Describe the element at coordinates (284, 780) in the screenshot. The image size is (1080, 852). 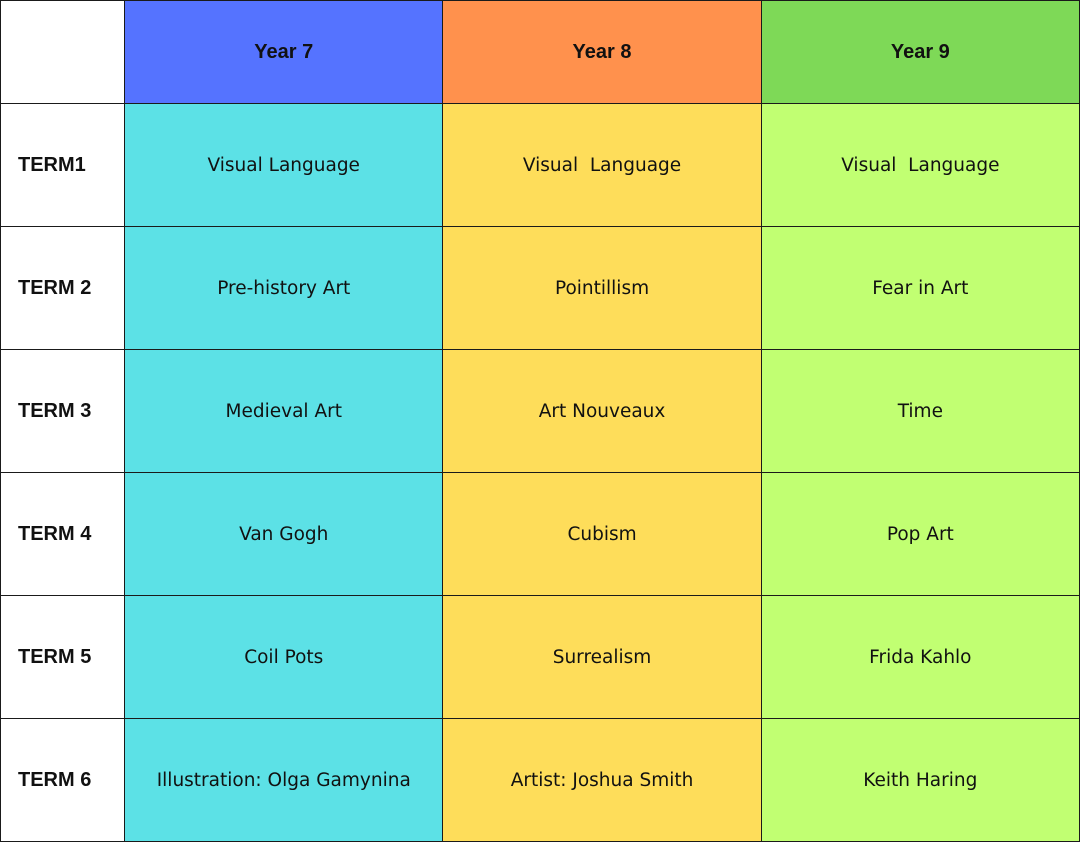
I see `topic-cell: Illustration: Olga Gamynina` at that location.